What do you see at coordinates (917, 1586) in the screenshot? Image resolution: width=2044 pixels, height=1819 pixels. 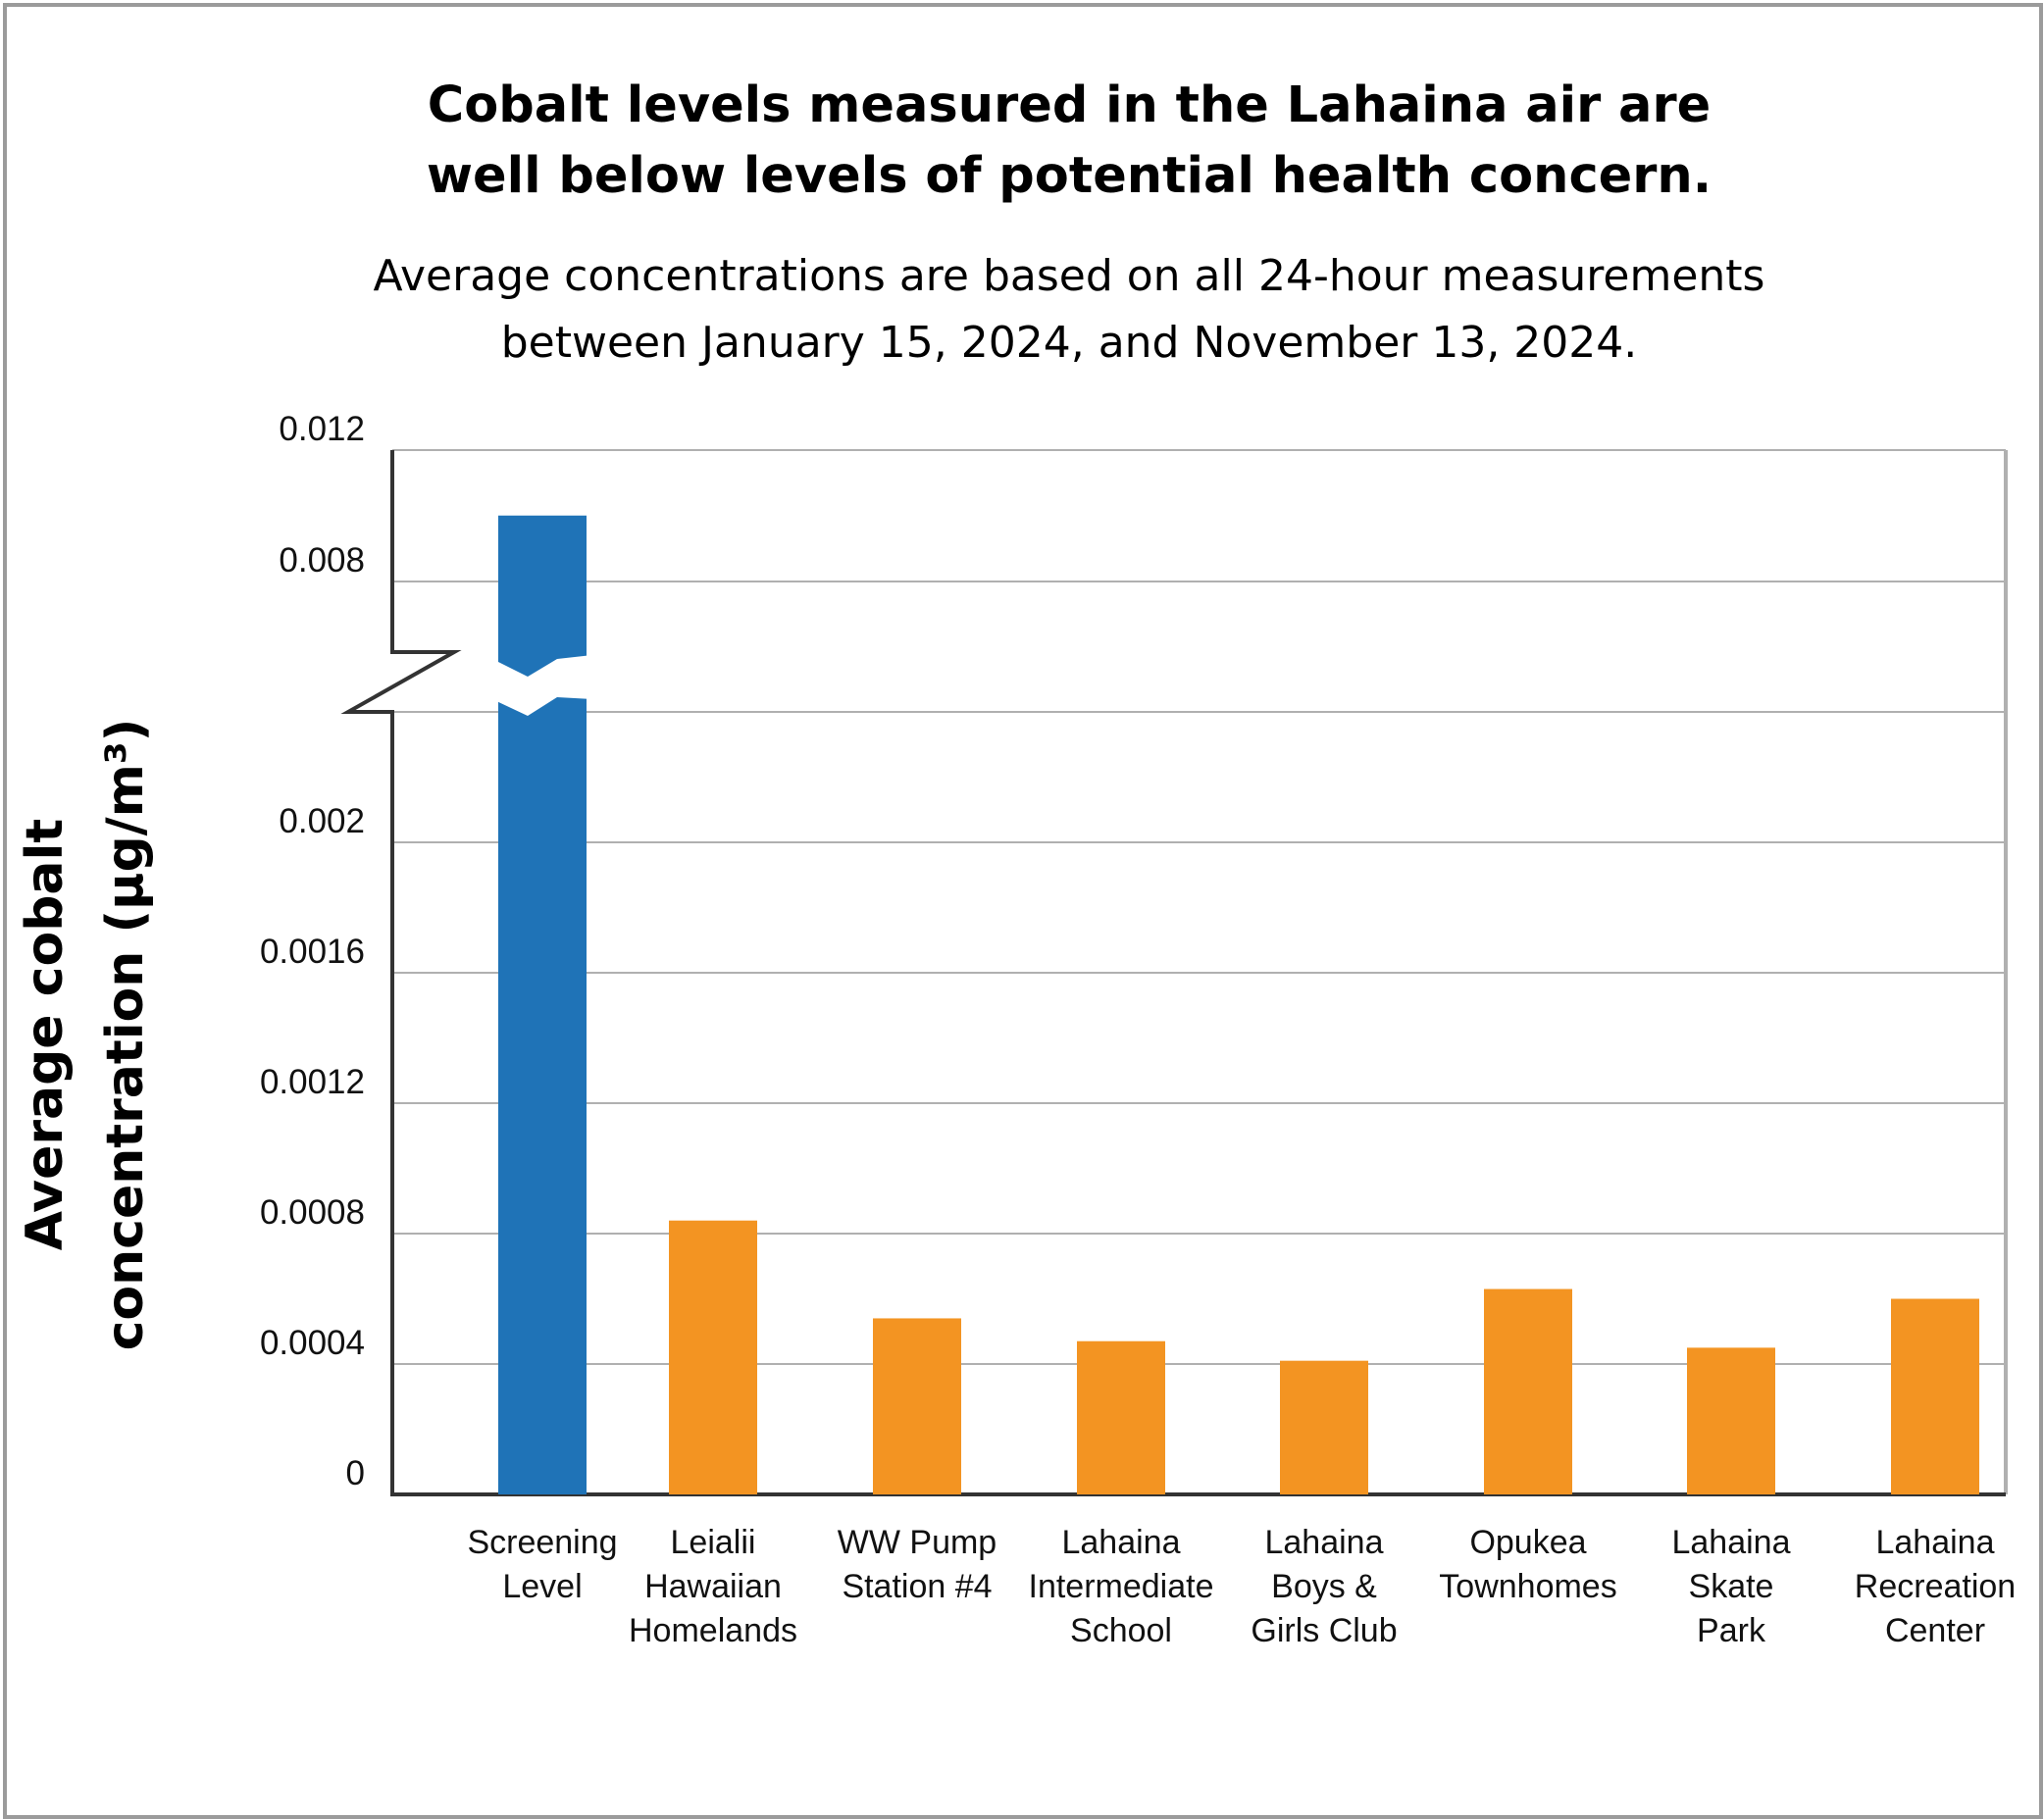 I see `x-category-label-line: Station #4` at bounding box center [917, 1586].